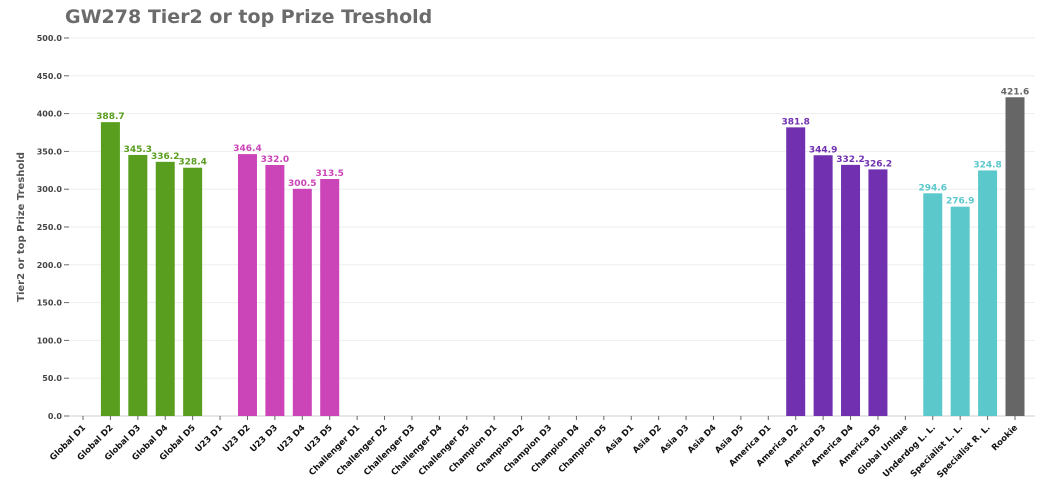 The width and height of the screenshot is (1050, 492). What do you see at coordinates (473, 449) in the screenshot?
I see `x-tick-label: Champion D1` at bounding box center [473, 449].